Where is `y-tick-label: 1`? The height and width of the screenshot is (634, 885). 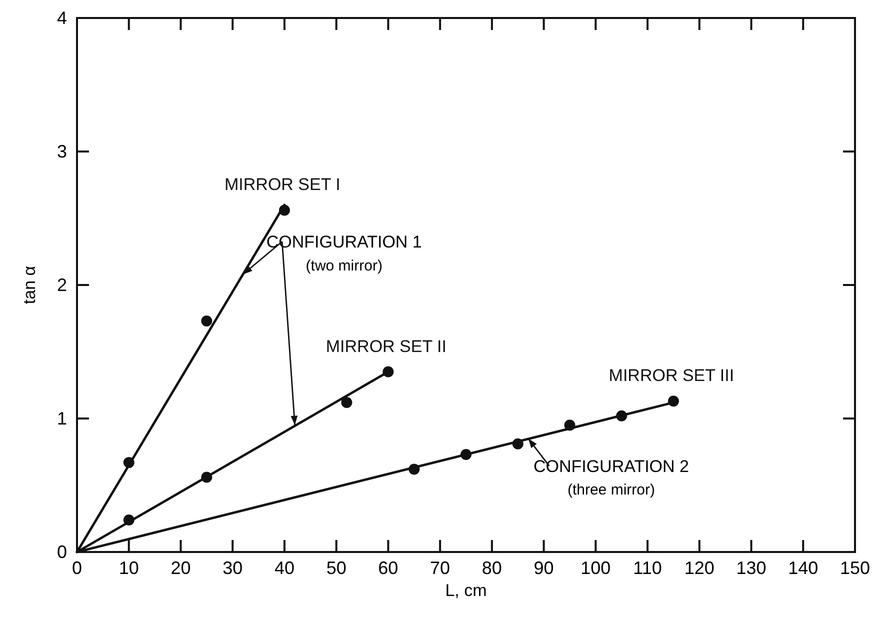 y-tick-label: 1 is located at coordinates (61, 418).